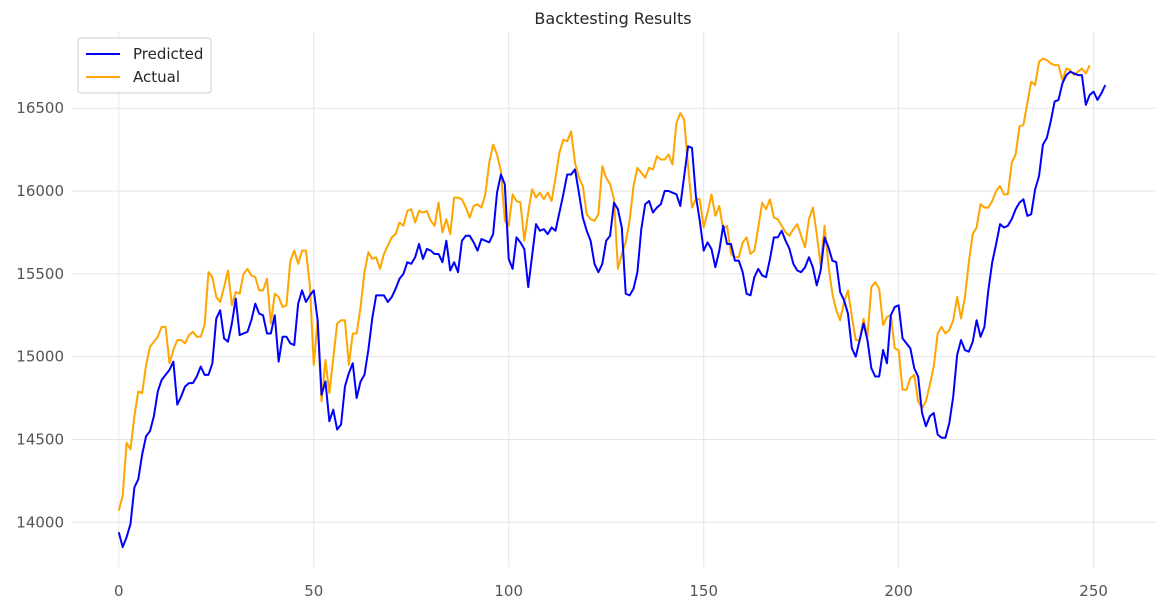 This screenshot has width=1164, height=609. I want to click on x-tick-label: 250, so click(1093, 591).